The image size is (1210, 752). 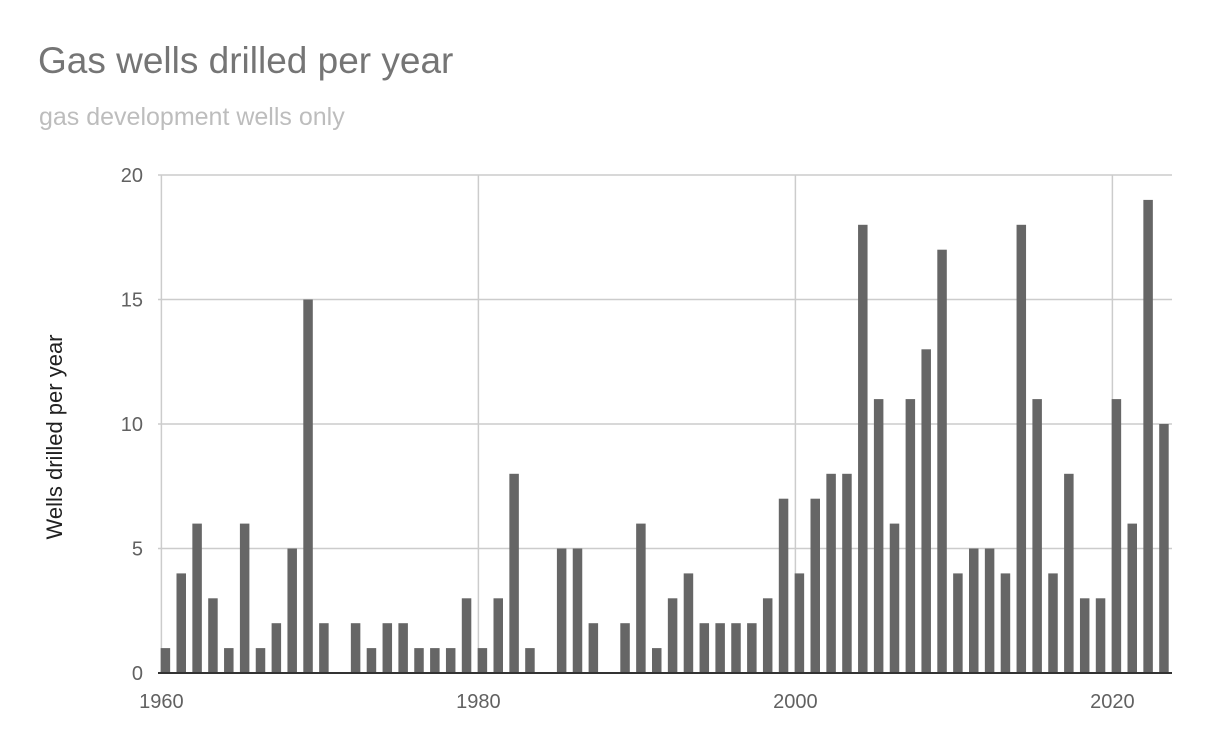 What do you see at coordinates (478, 702) in the screenshot?
I see `x-tick-label: 1980` at bounding box center [478, 702].